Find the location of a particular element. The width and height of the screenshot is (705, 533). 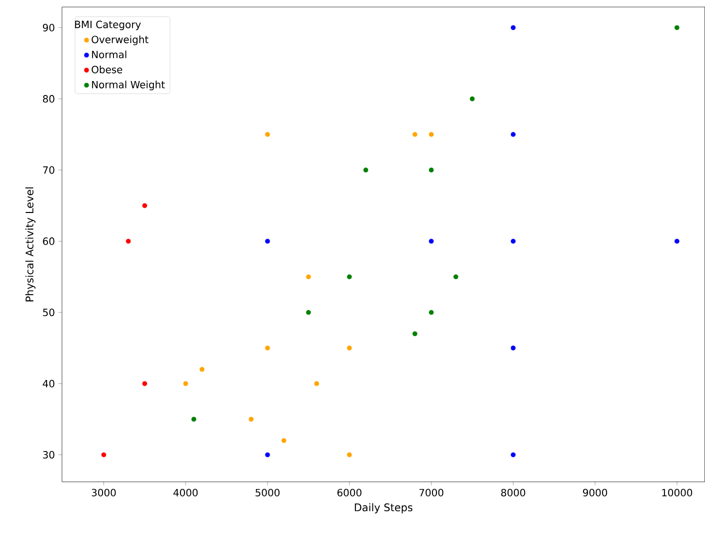

x-axis-title: Daily Steps is located at coordinates (383, 508).